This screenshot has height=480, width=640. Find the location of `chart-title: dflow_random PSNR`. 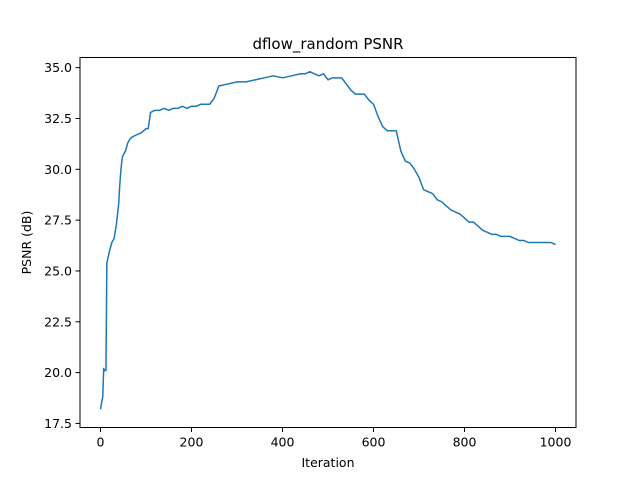

chart-title: dflow_random PSNR is located at coordinates (327, 44).